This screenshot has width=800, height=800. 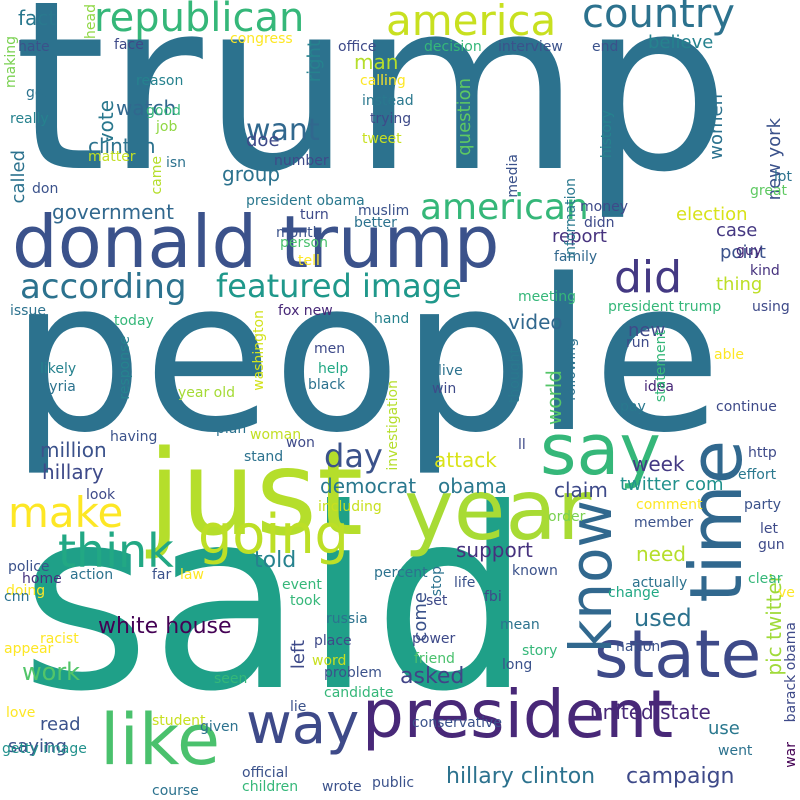 What do you see at coordinates (37, 93) in the screenshot?
I see `word-got: got` at bounding box center [37, 93].